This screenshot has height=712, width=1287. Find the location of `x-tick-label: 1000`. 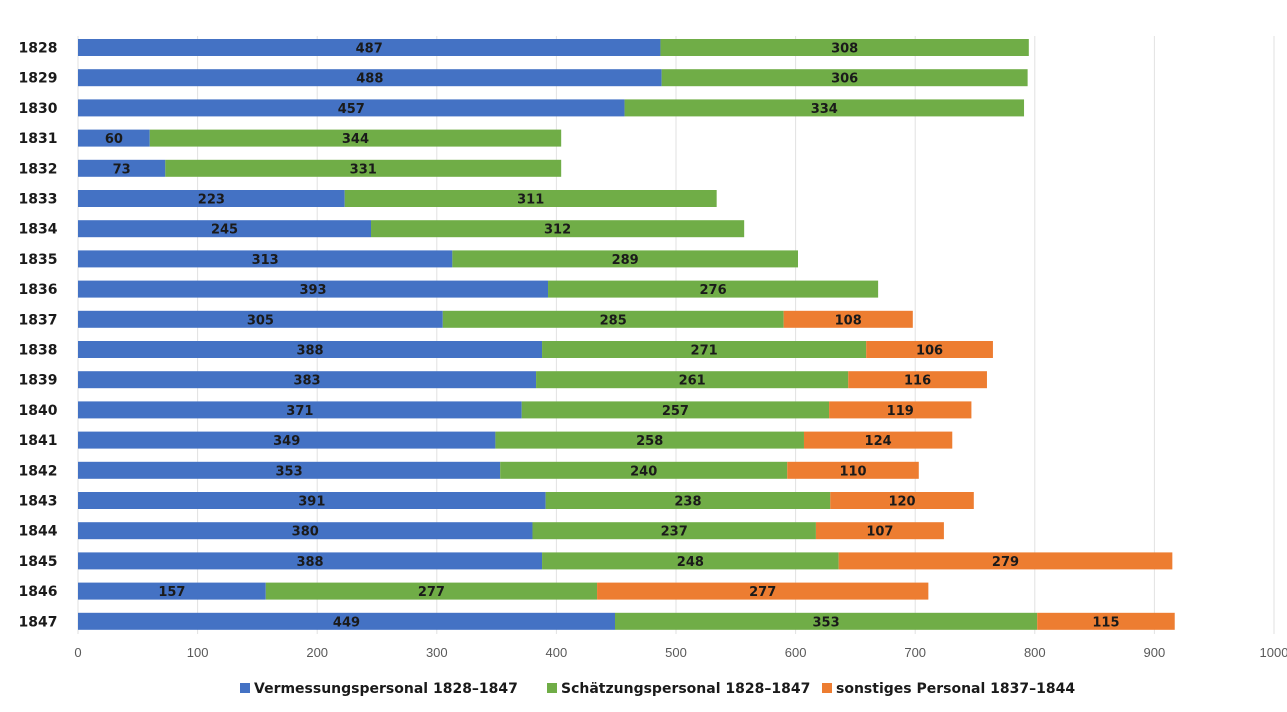

x-tick-label: 1000 is located at coordinates (1273, 652).